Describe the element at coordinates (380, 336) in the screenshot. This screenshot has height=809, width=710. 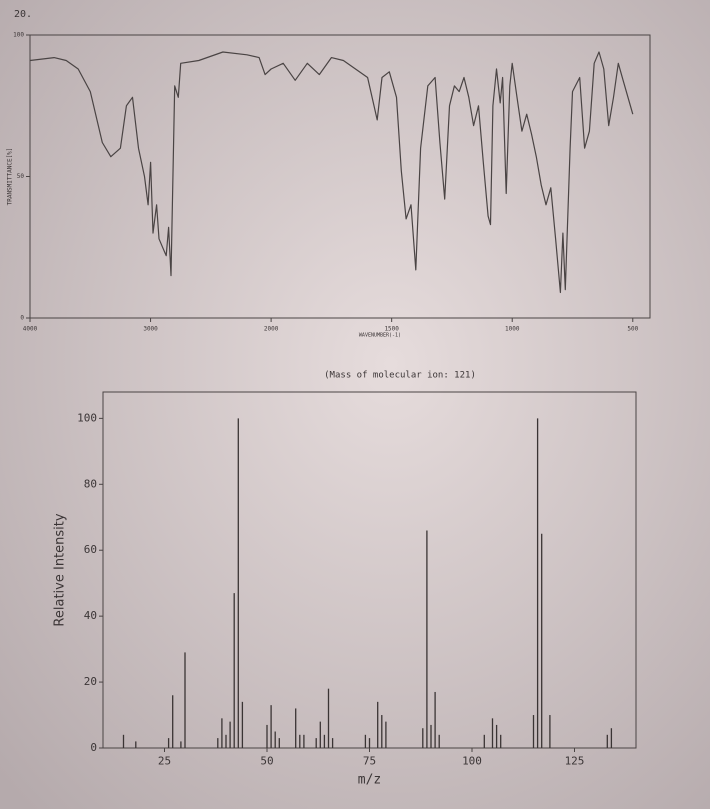
I see `x-axis-label: WAVENUMBER(-1)` at that location.